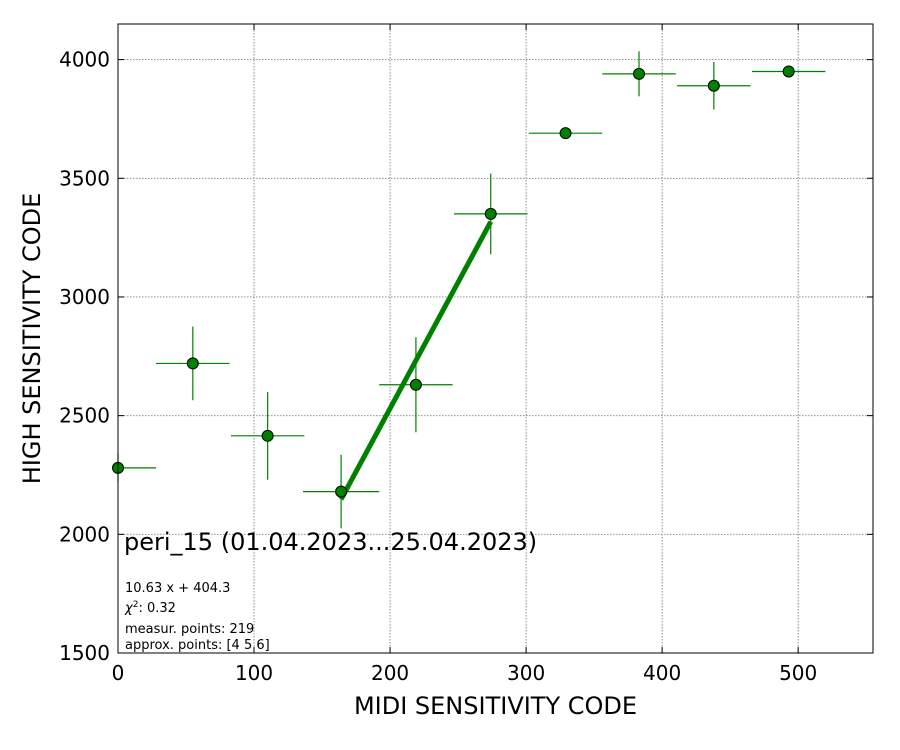 The width and height of the screenshot is (900, 750). What do you see at coordinates (84, 178) in the screenshot?
I see `y-tick-label: 3500` at bounding box center [84, 178].